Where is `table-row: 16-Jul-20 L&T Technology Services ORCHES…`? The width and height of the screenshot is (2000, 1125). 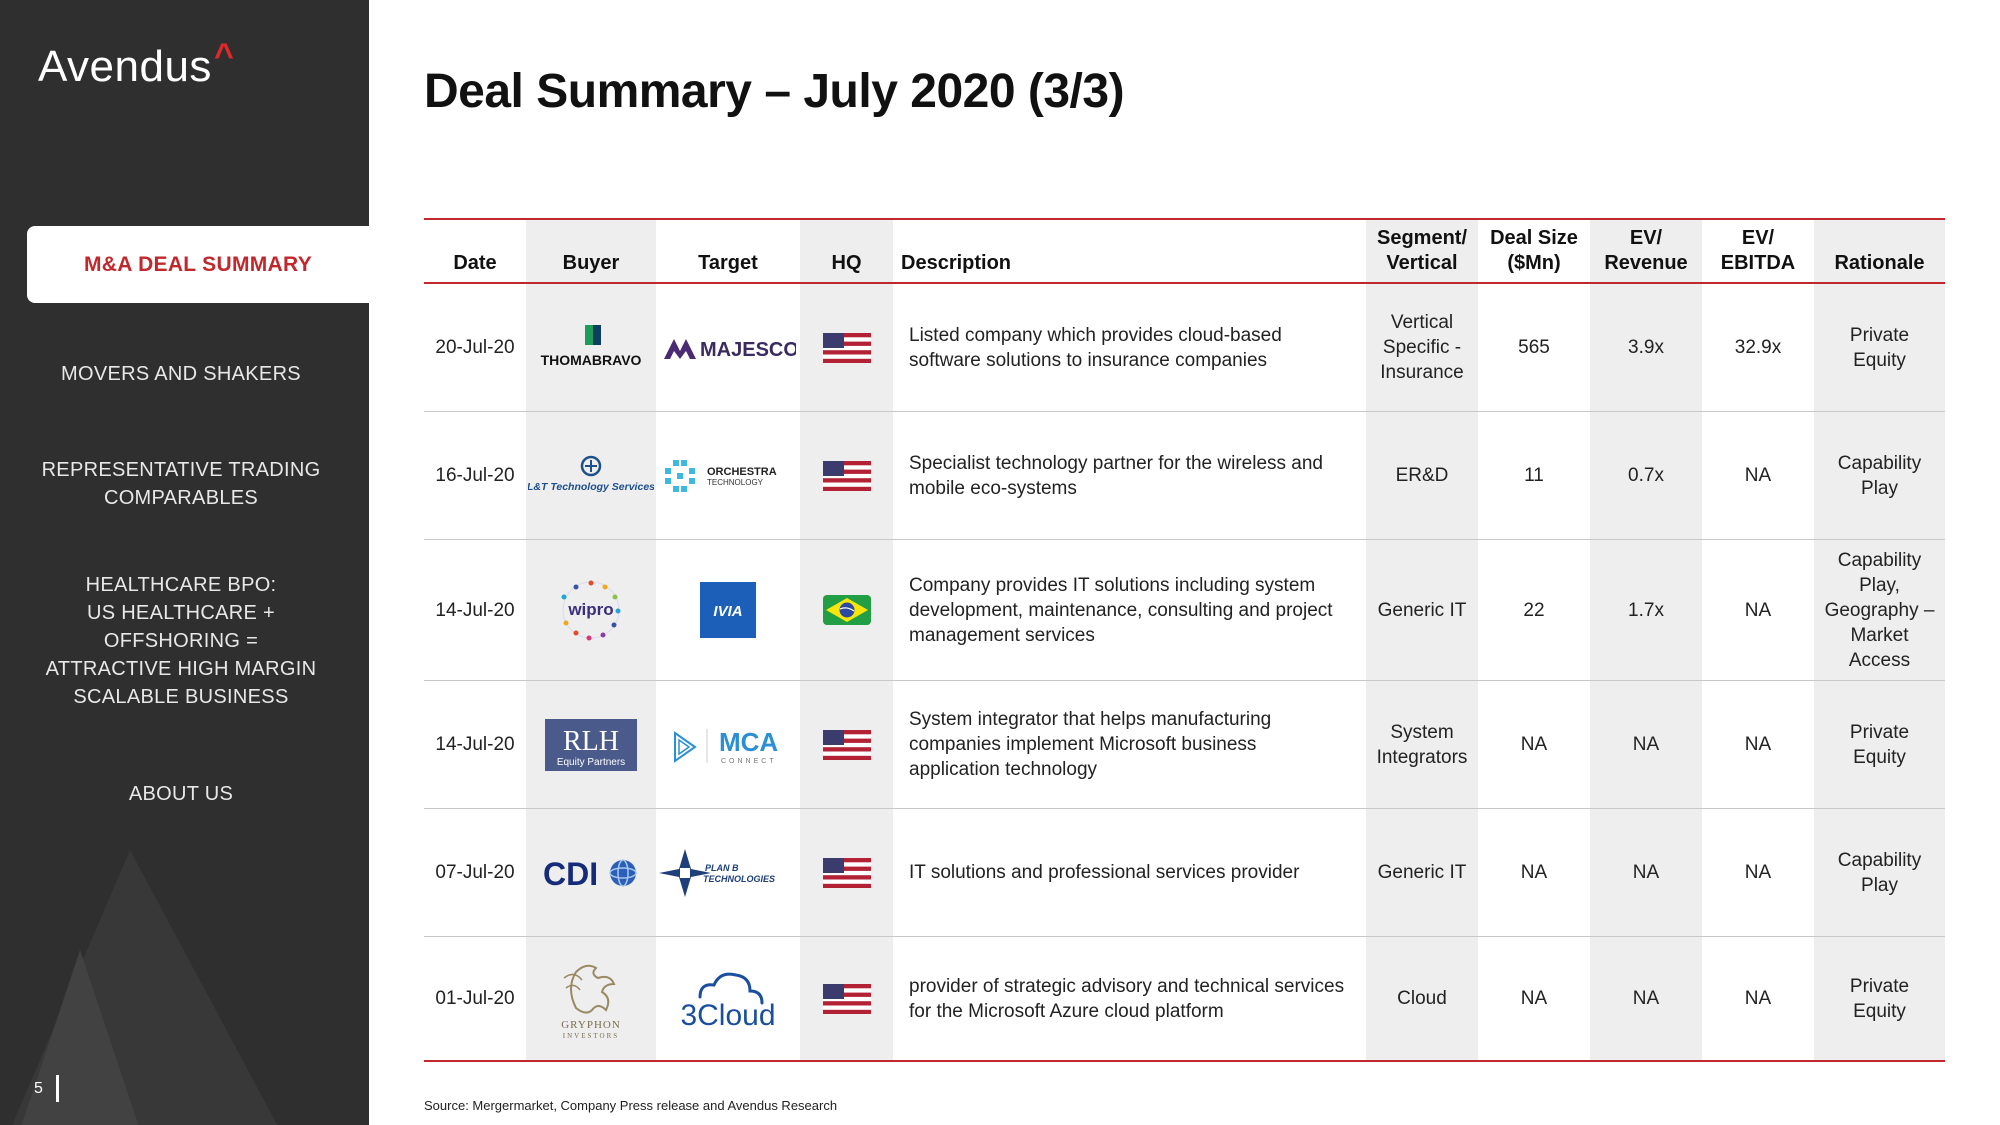
table-row: 16-Jul-20 L&T Technology Services ORCHES… is located at coordinates (1184, 475).